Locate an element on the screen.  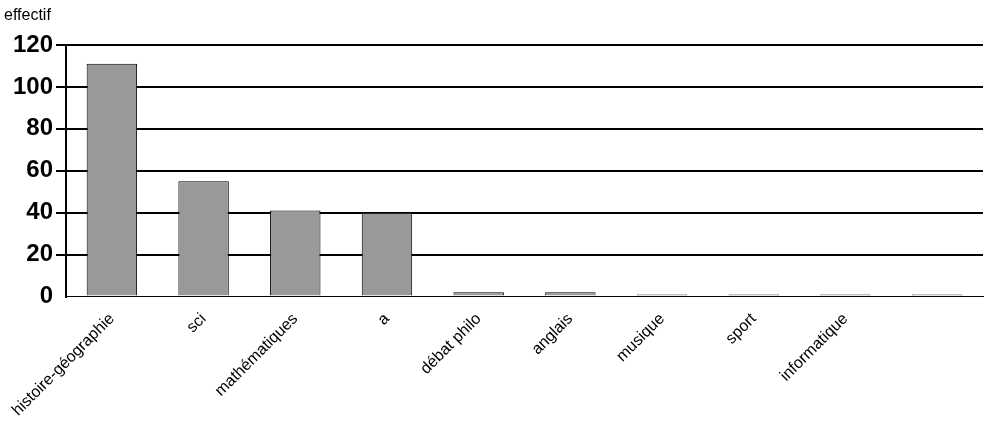
y-tick-label: 20 is located at coordinates (40, 253).